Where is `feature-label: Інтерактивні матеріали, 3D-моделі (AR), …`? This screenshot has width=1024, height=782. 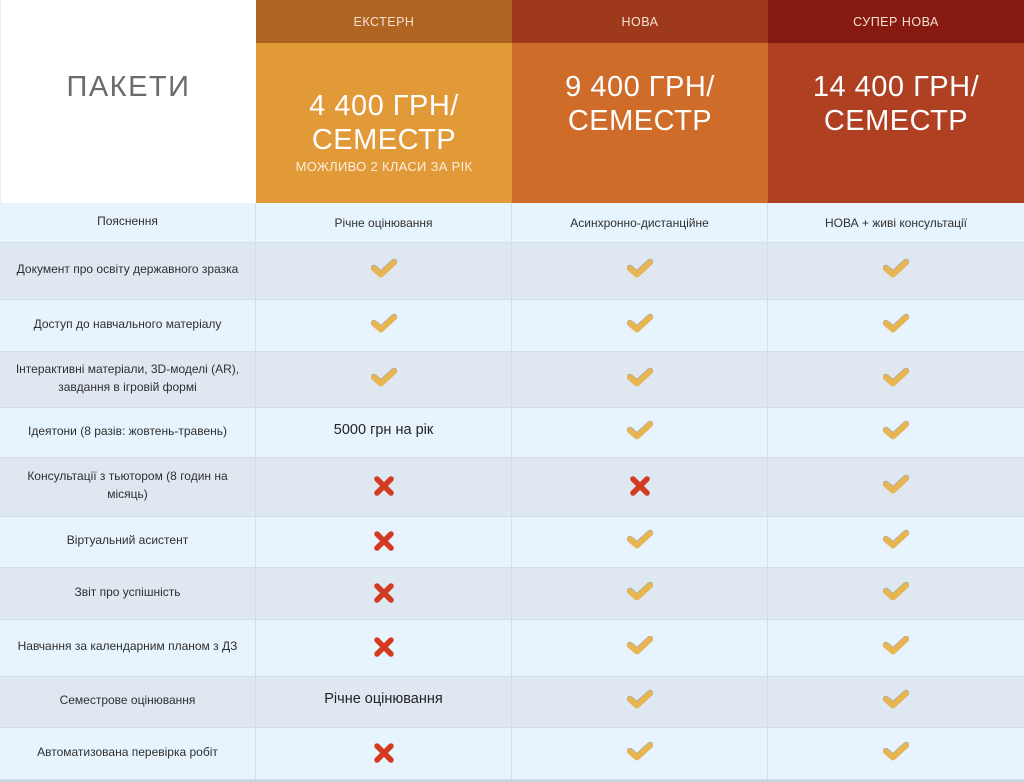
feature-label: Інтерактивні матеріали, 3D-моделі (AR), … is located at coordinates (128, 379).